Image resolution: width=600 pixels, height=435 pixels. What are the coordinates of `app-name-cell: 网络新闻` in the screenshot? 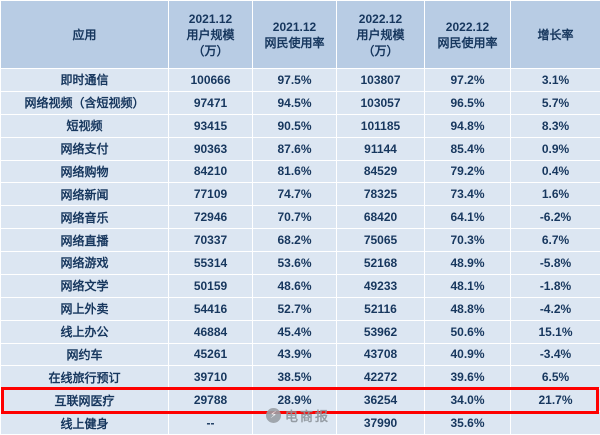 It's located at (84, 194).